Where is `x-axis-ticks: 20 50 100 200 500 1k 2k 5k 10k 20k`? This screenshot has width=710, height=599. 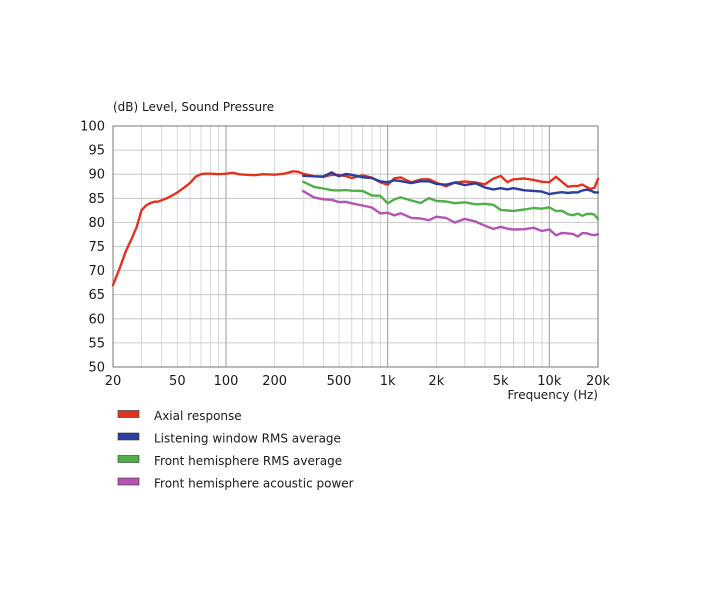 x-axis-ticks: 20 50 100 200 500 1k 2k 5k 10k 20k is located at coordinates (358, 381).